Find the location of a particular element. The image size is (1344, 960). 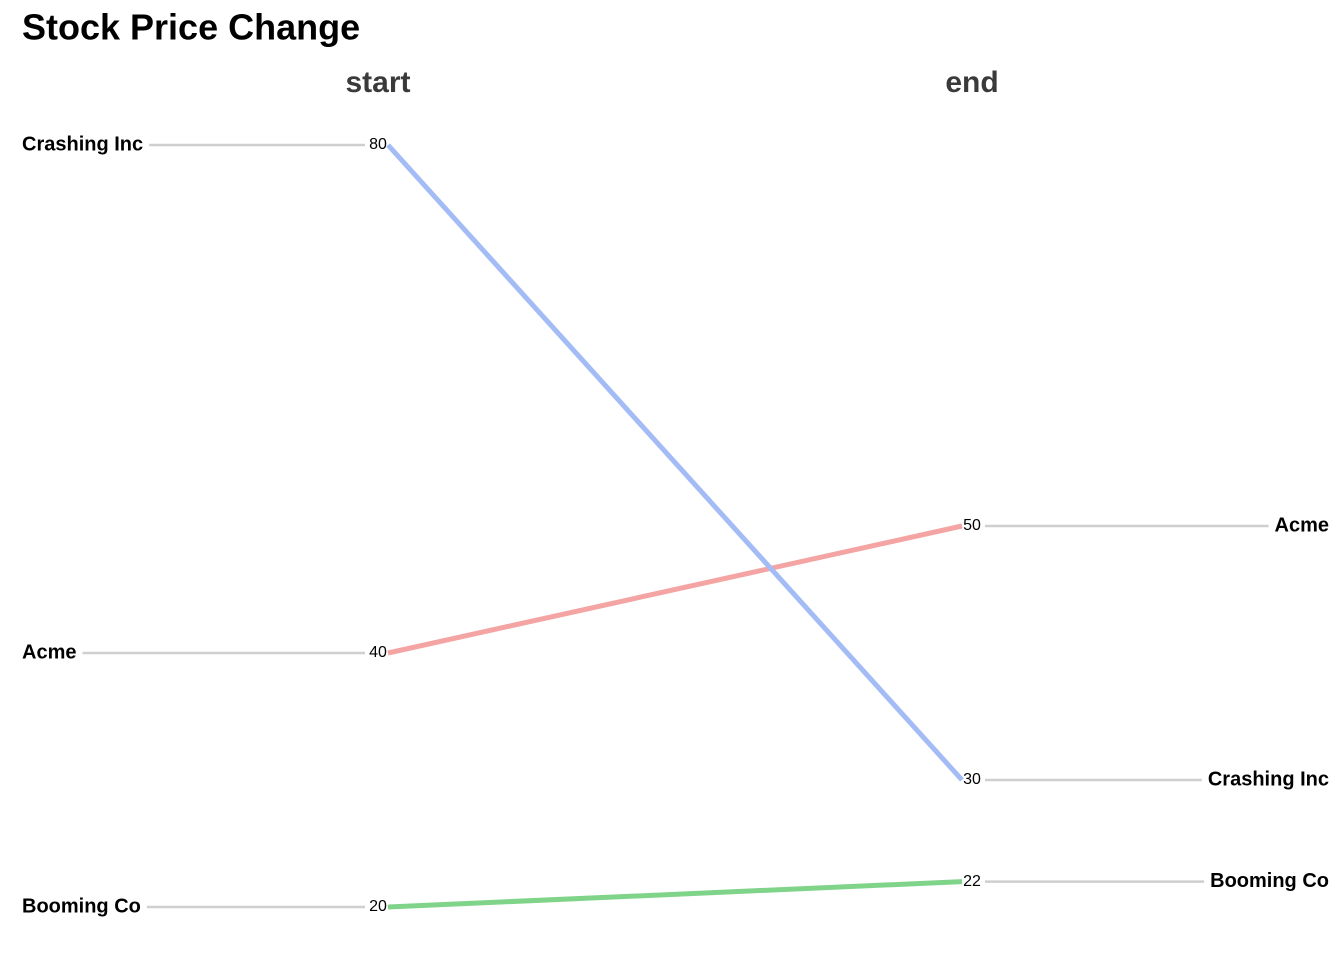

value-label: 40 is located at coordinates (378, 652).